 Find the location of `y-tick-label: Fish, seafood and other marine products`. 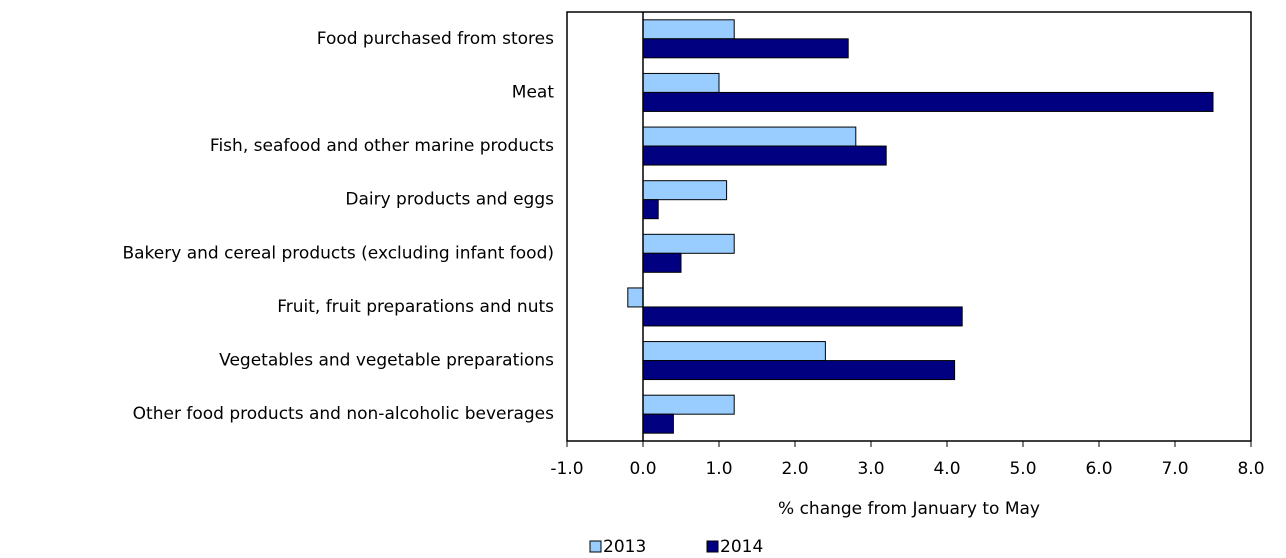

y-tick-label: Fish, seafood and other marine products is located at coordinates (382, 146).